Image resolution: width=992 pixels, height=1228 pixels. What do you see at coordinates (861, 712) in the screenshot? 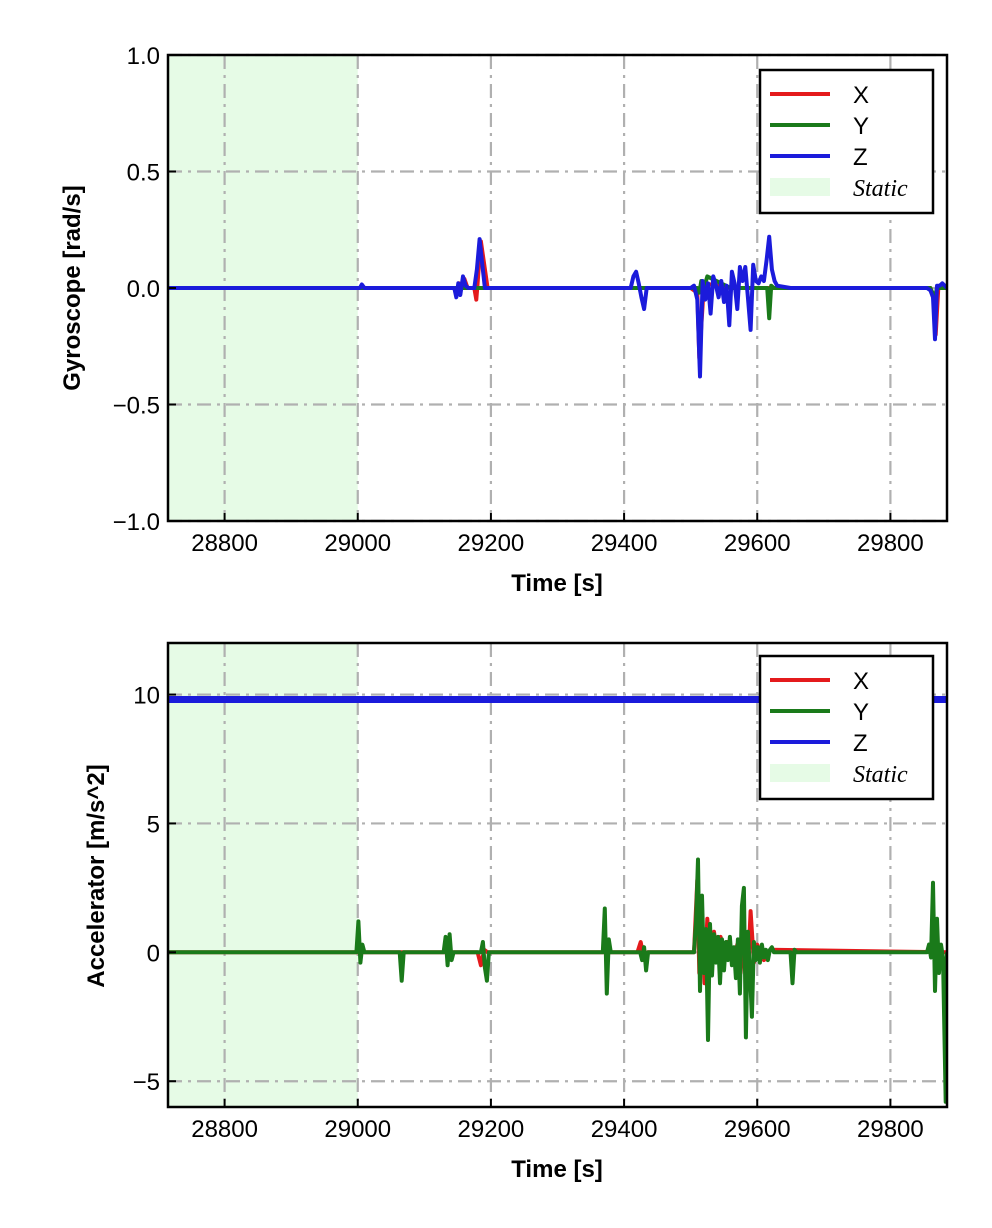
I see `accelerator-legend-label-y: Y` at bounding box center [861, 712].